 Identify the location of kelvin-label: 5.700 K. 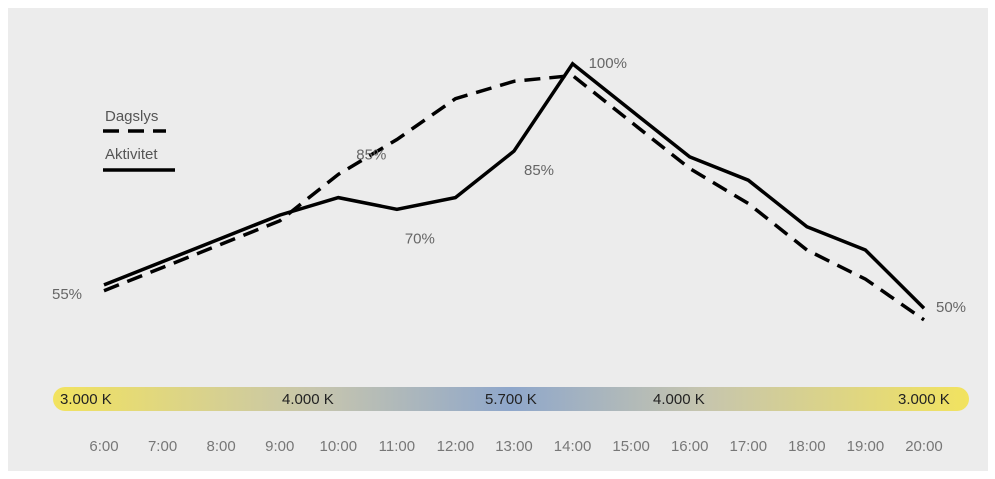
(511, 399).